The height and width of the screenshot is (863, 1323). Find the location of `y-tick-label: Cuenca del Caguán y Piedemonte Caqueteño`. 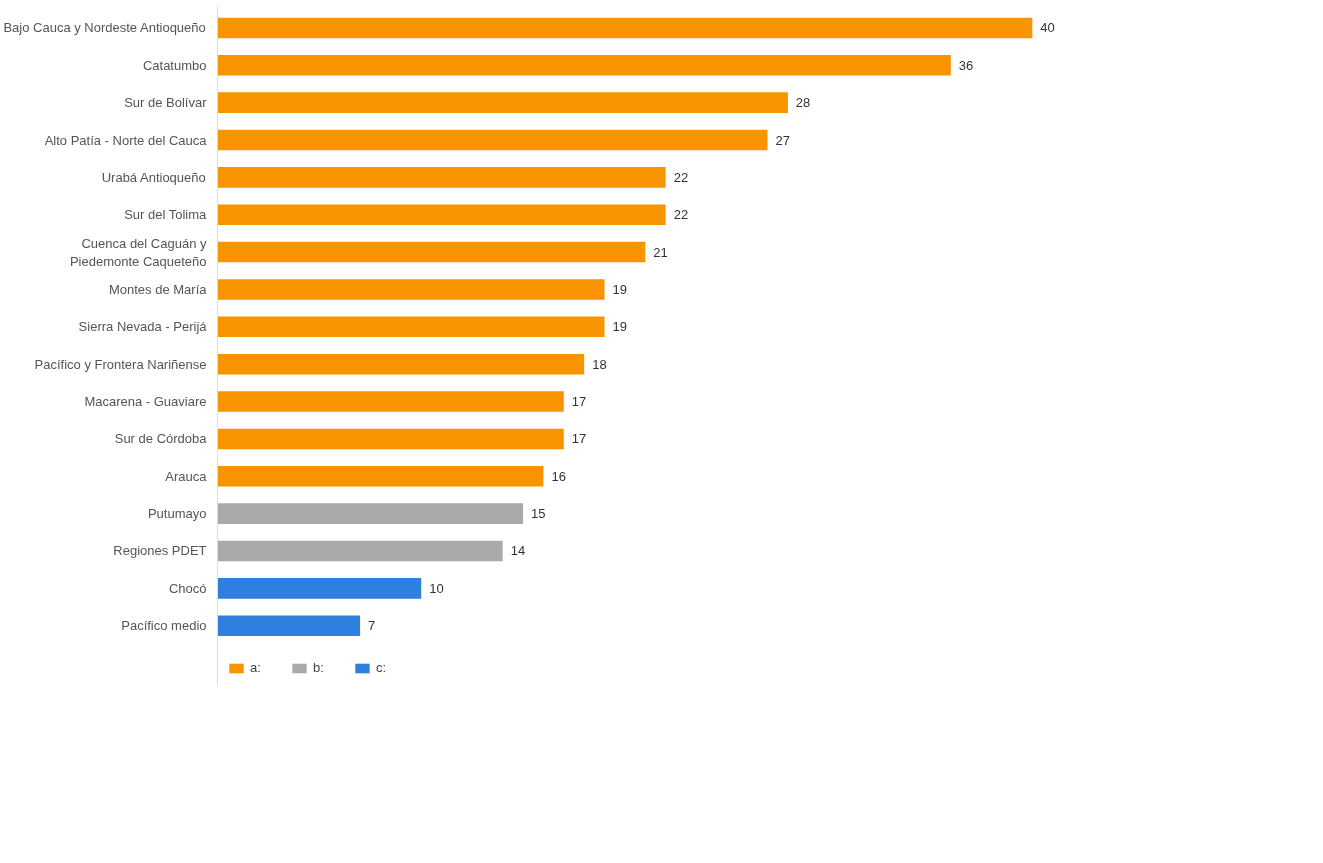

y-tick-label: Cuenca del Caguán y Piedemonte Caqueteño is located at coordinates (138, 252).